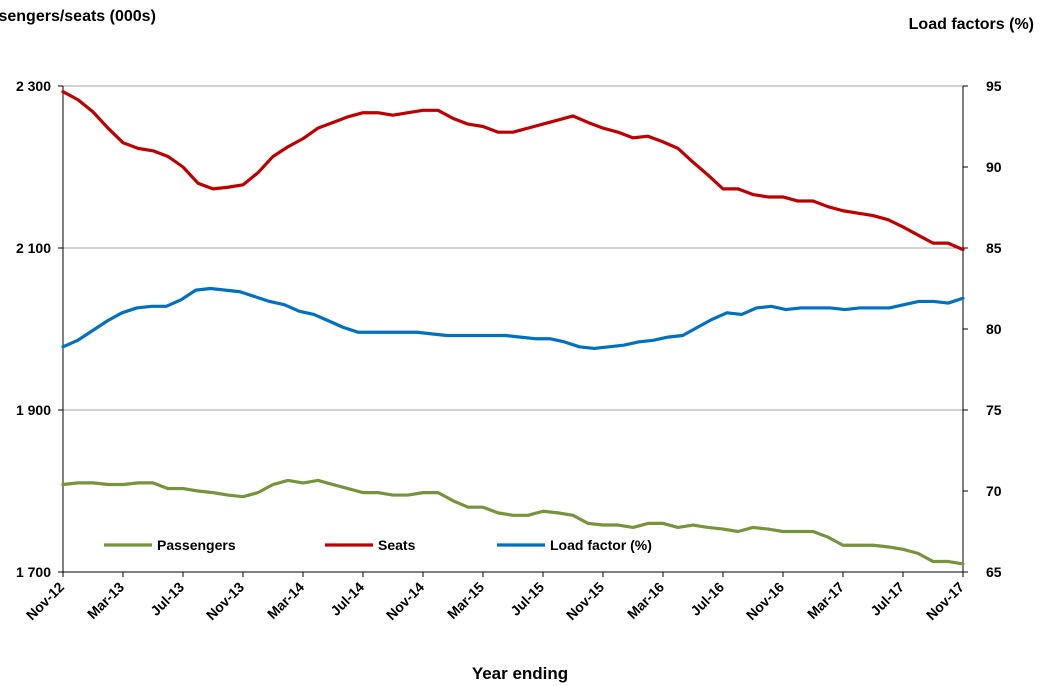 The image size is (1040, 686). Describe the element at coordinates (765, 601) in the screenshot. I see `x-tick-label: Nov-16` at that location.